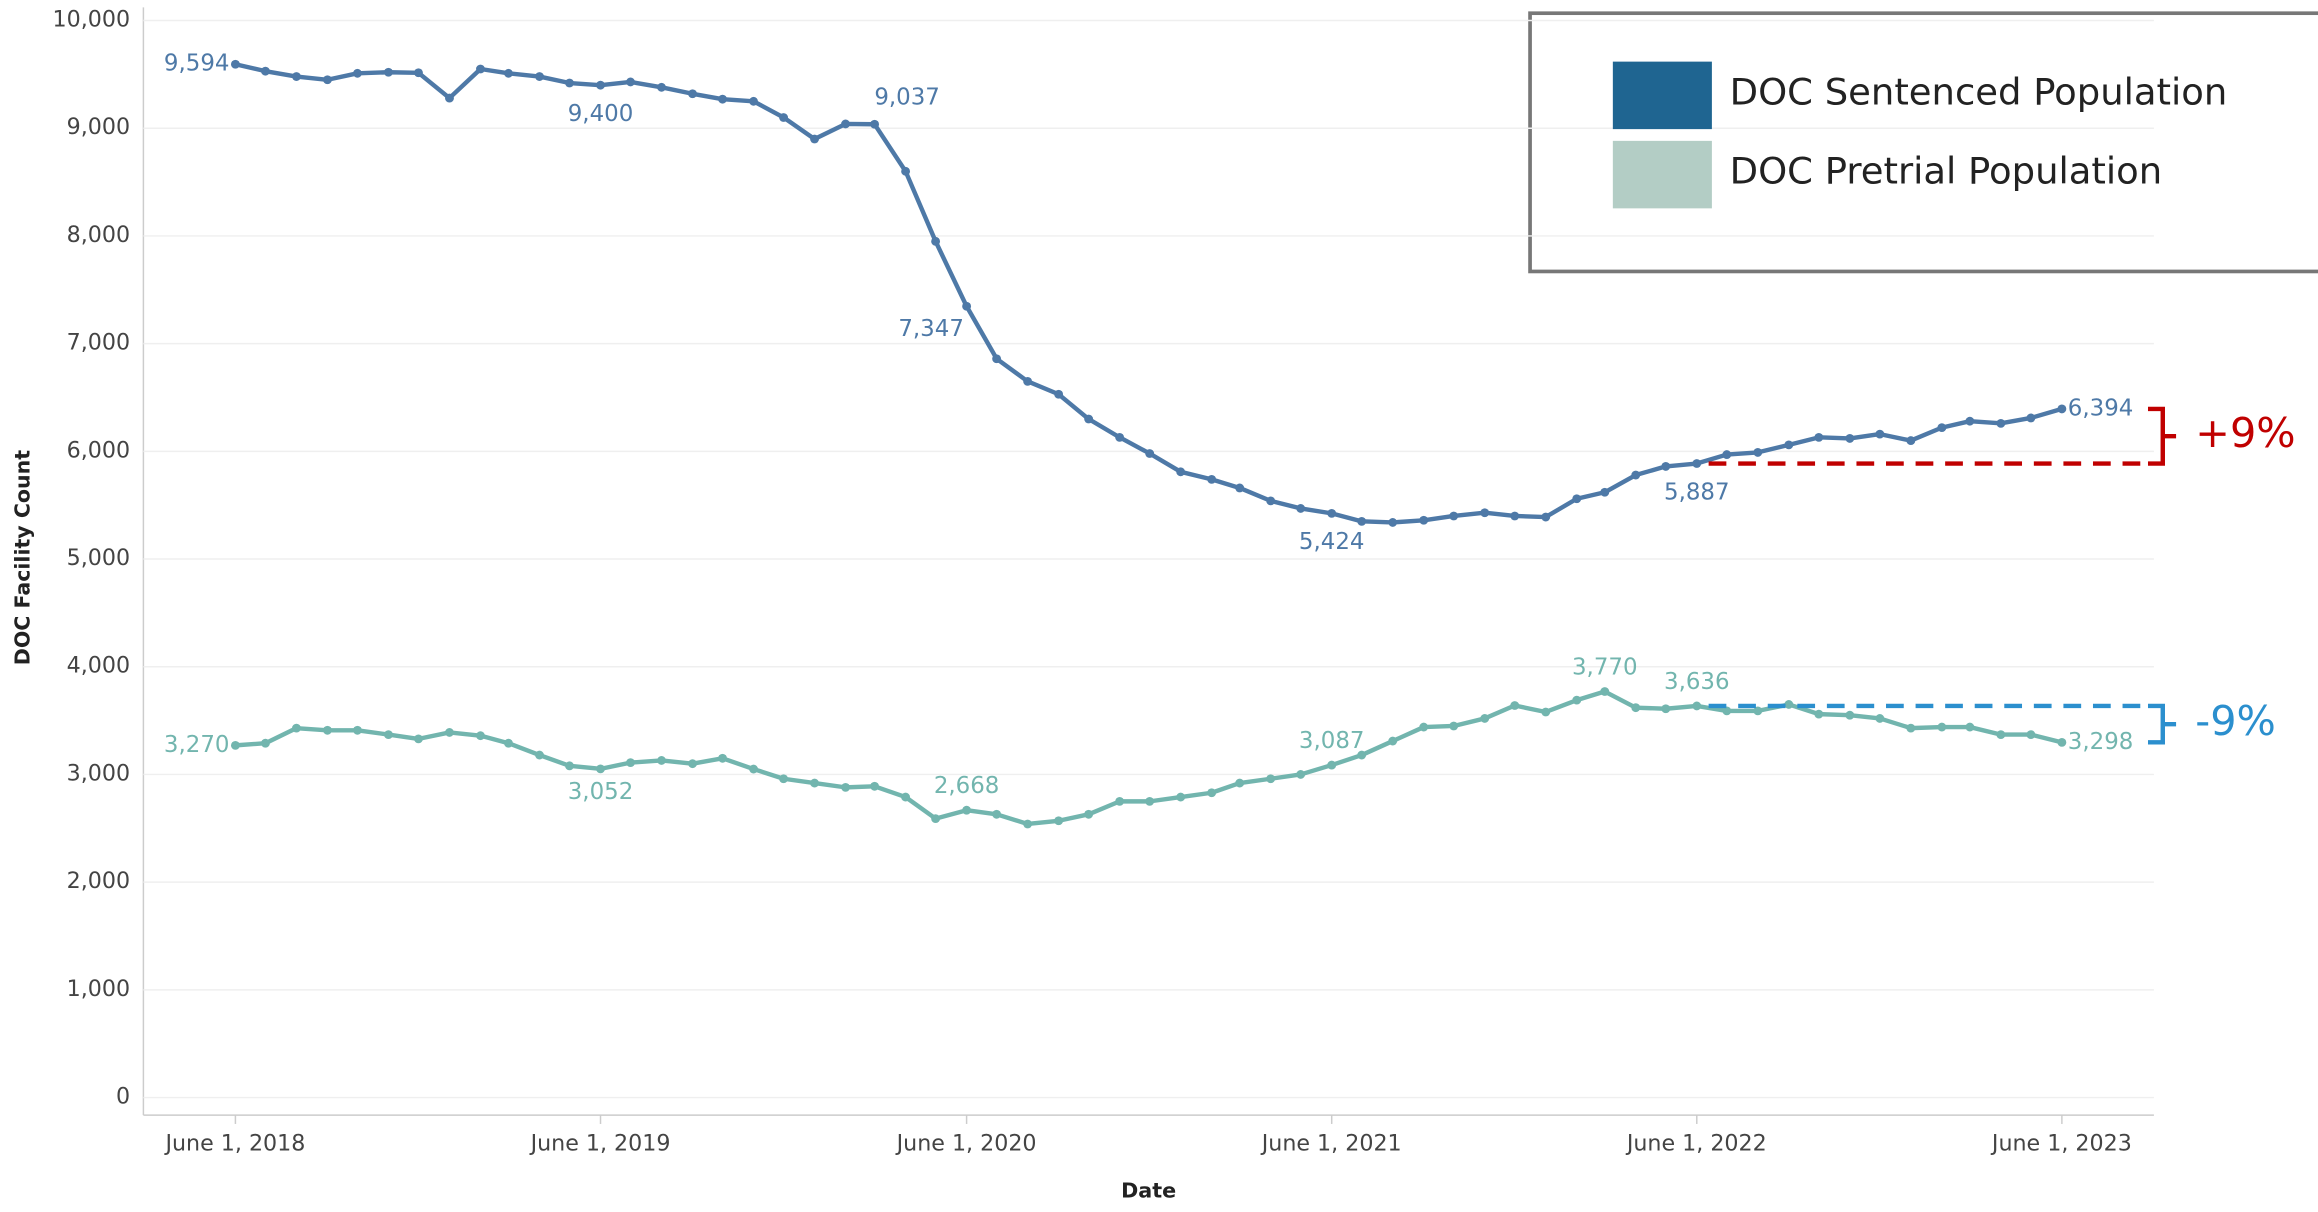  Describe the element at coordinates (123, 1097) in the screenshot. I see `y-tick-label: 0` at that location.